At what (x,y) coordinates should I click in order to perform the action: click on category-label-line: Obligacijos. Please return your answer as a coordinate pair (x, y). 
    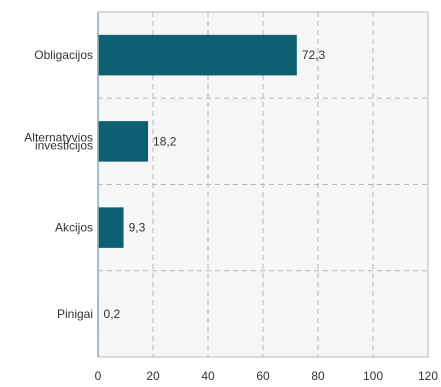
    Looking at the image, I should click on (63, 55).